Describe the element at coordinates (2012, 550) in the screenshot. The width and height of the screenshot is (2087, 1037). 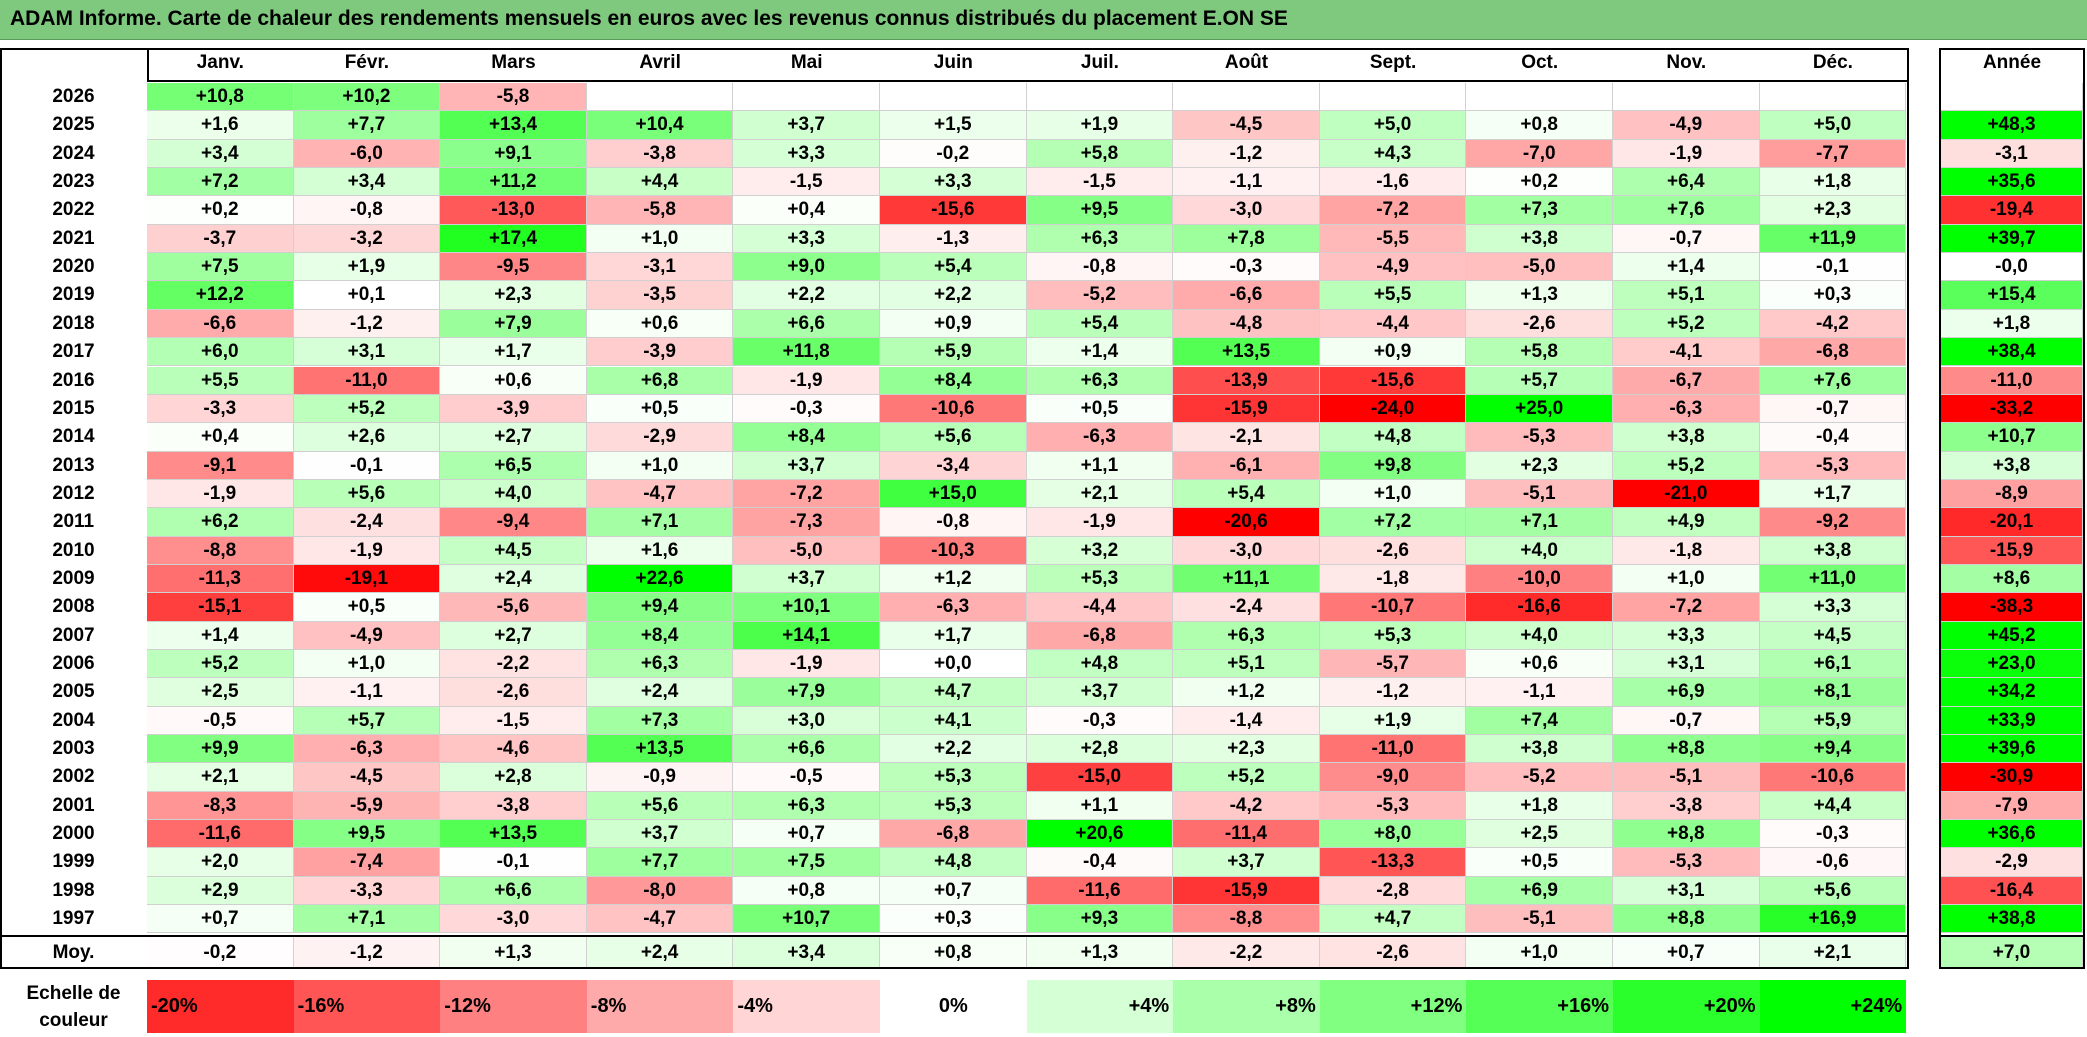
I see `annual-cell: -15,9` at that location.